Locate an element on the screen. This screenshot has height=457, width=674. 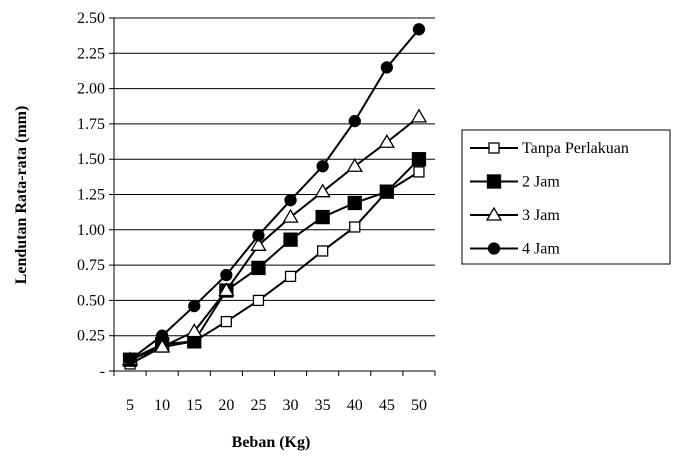
y-tick-label: 1.50 is located at coordinates (91, 159).